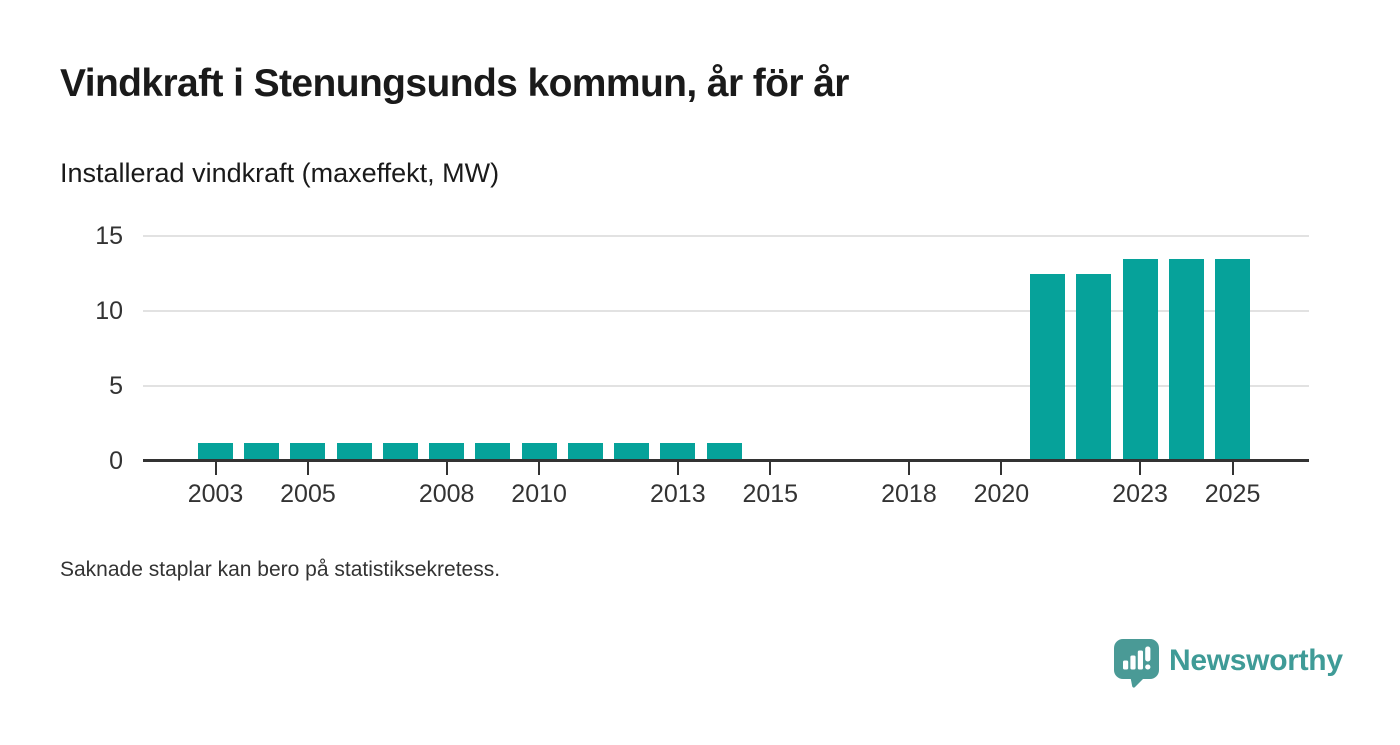 The width and height of the screenshot is (1400, 745). What do you see at coordinates (724, 452) in the screenshot?
I see `bar-2014` at bounding box center [724, 452].